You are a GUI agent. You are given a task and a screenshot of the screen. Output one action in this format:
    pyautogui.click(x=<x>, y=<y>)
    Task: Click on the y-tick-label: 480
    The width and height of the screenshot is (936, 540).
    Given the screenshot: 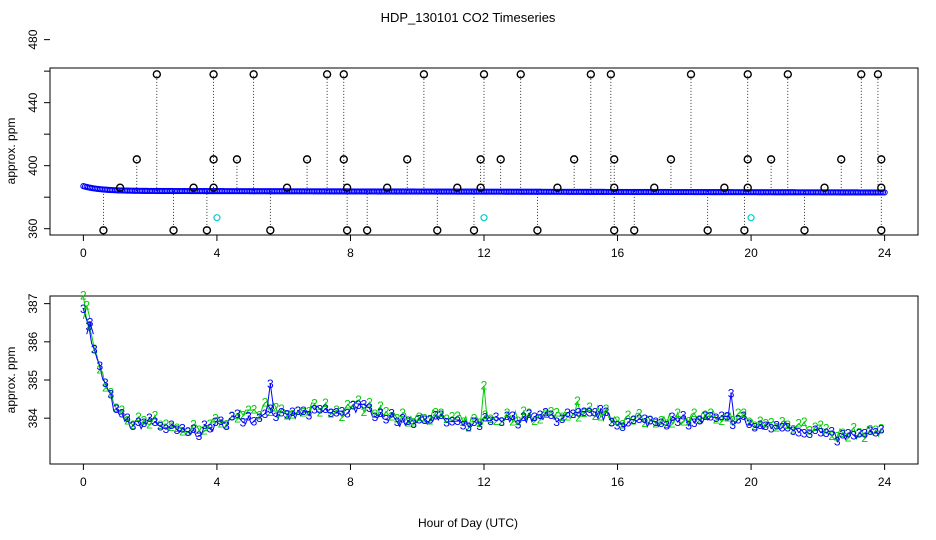 What is the action you would take?
    pyautogui.click(x=33, y=39)
    